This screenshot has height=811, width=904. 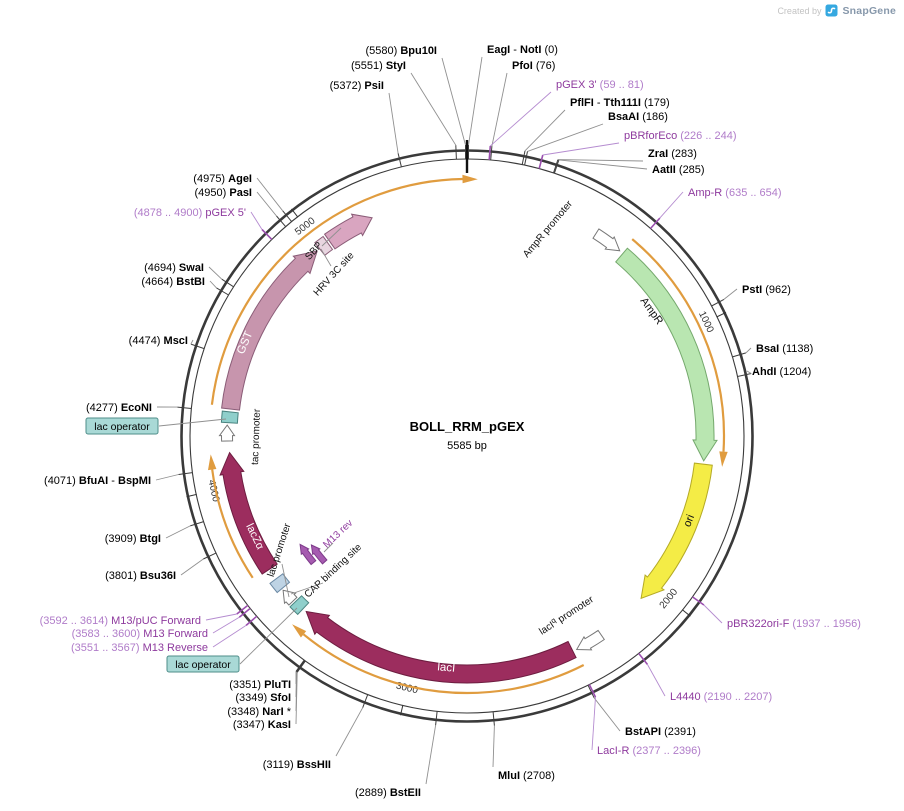 What do you see at coordinates (475, 101) in the screenshot?
I see `callout-line-eagi-noti` at bounding box center [475, 101].